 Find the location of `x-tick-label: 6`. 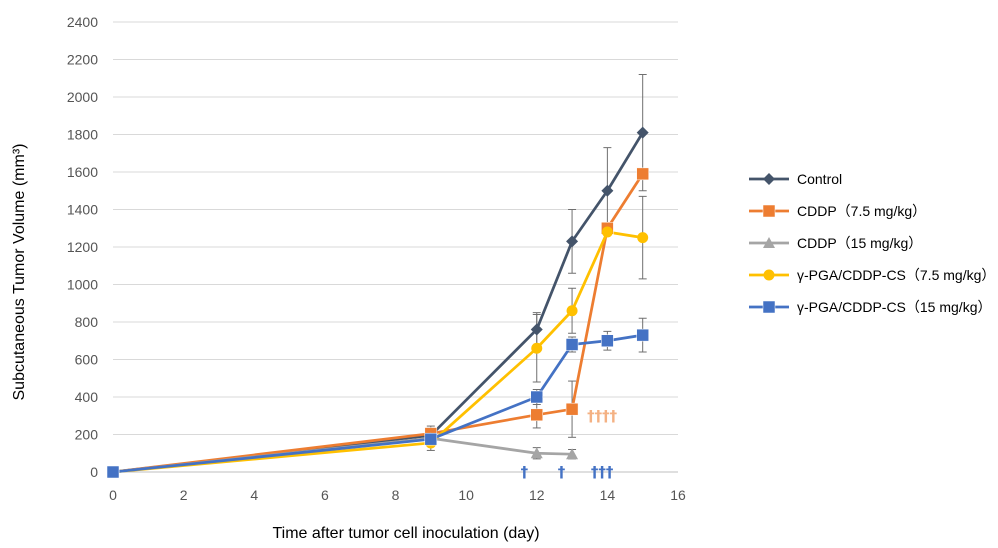

x-tick-label: 6 is located at coordinates (325, 495).